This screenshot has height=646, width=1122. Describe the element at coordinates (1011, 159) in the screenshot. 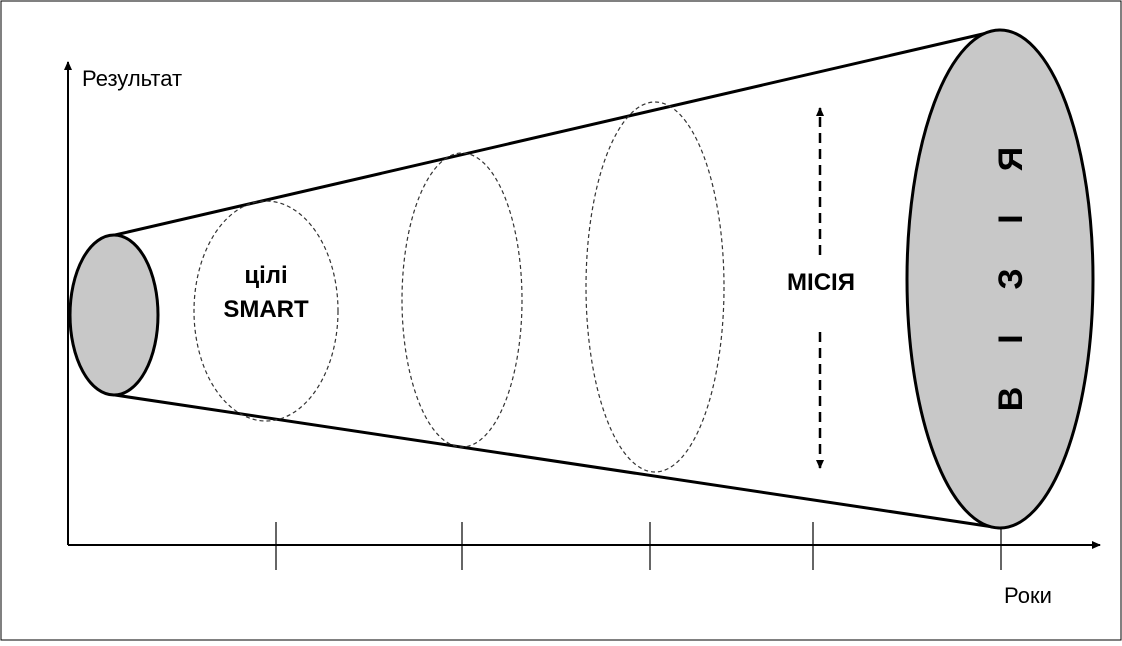

I see `vision-letter-5: Я` at that location.